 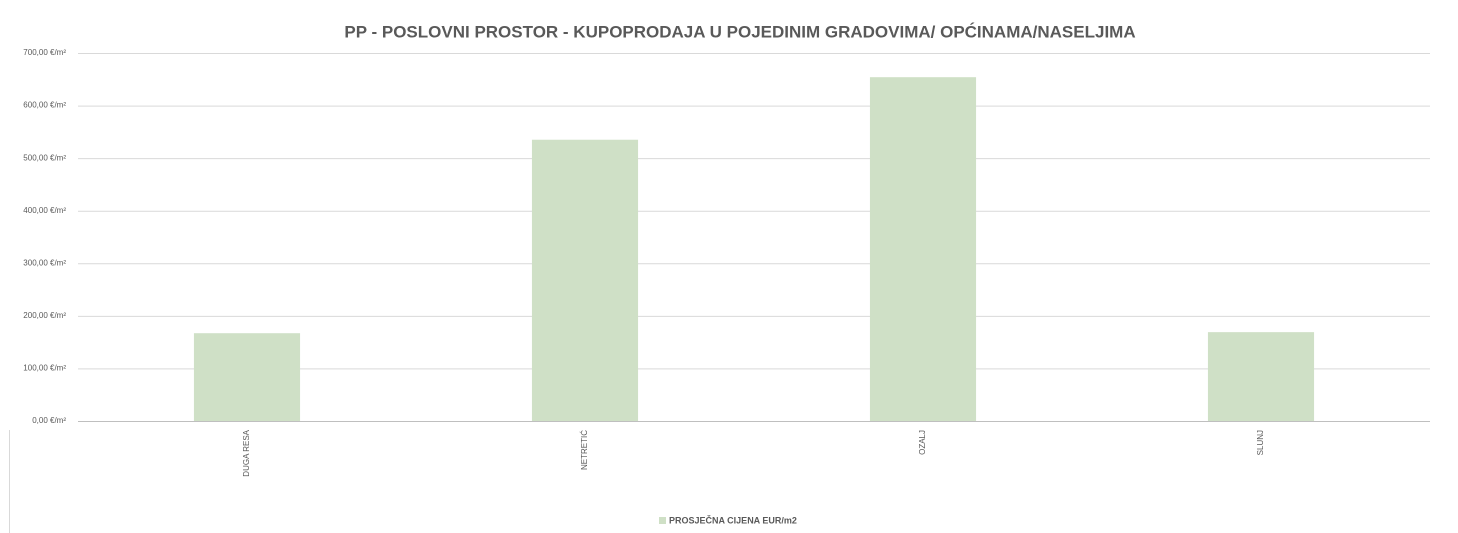 I want to click on x-tick-label: NETRETIĆ, so click(x=584, y=450).